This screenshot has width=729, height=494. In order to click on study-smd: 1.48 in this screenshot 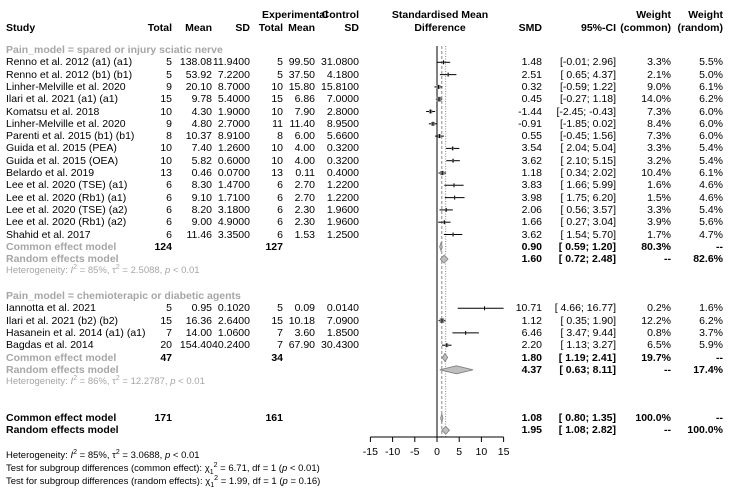, I will do `click(531, 62)`.